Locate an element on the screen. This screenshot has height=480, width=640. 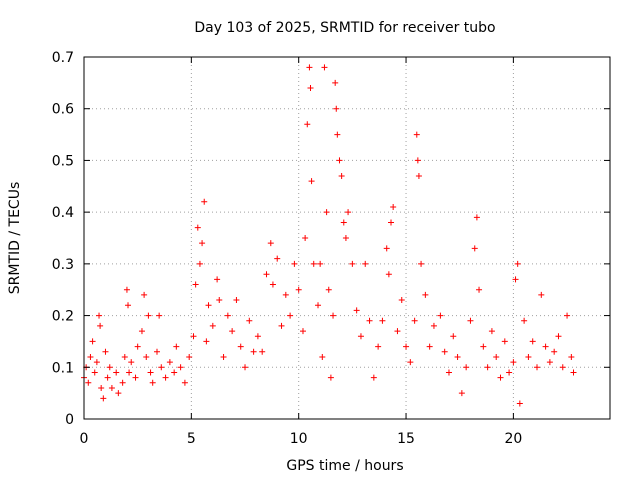
y-tick-label: 0.4 is located at coordinates (63, 213).